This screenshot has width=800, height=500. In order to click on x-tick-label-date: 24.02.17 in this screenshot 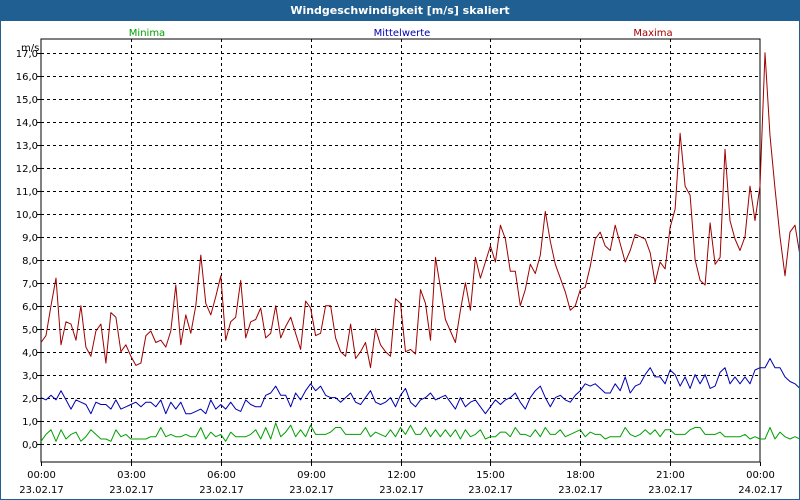, I will do `click(760, 490)`.